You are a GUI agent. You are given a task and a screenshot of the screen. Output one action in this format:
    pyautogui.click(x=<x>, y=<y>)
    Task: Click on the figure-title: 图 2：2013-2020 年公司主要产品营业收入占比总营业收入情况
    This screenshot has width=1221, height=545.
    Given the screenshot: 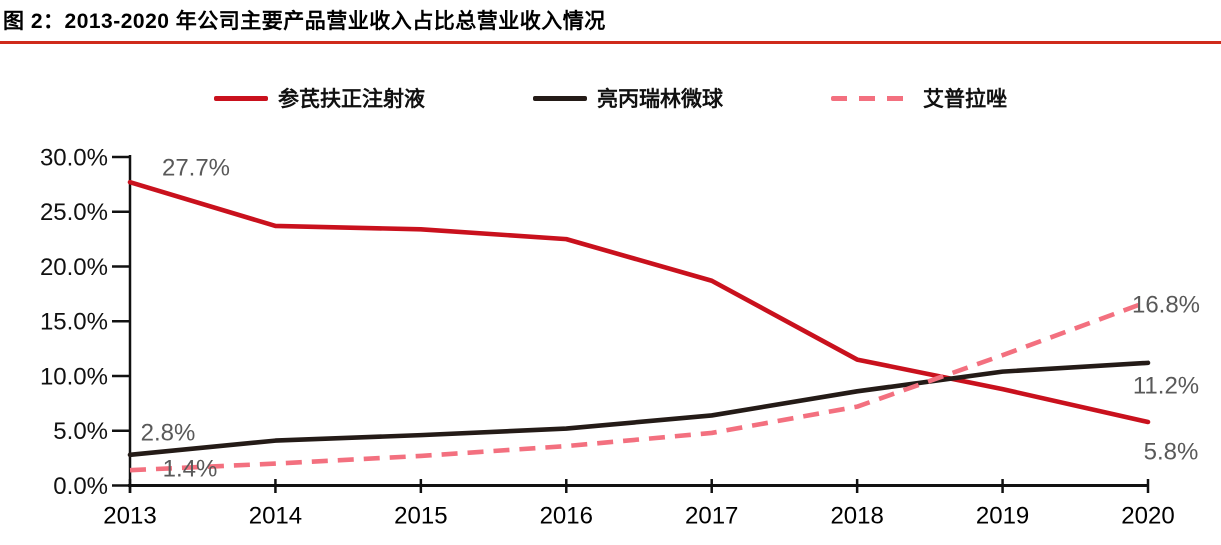 What is the action you would take?
    pyautogui.click(x=304, y=21)
    